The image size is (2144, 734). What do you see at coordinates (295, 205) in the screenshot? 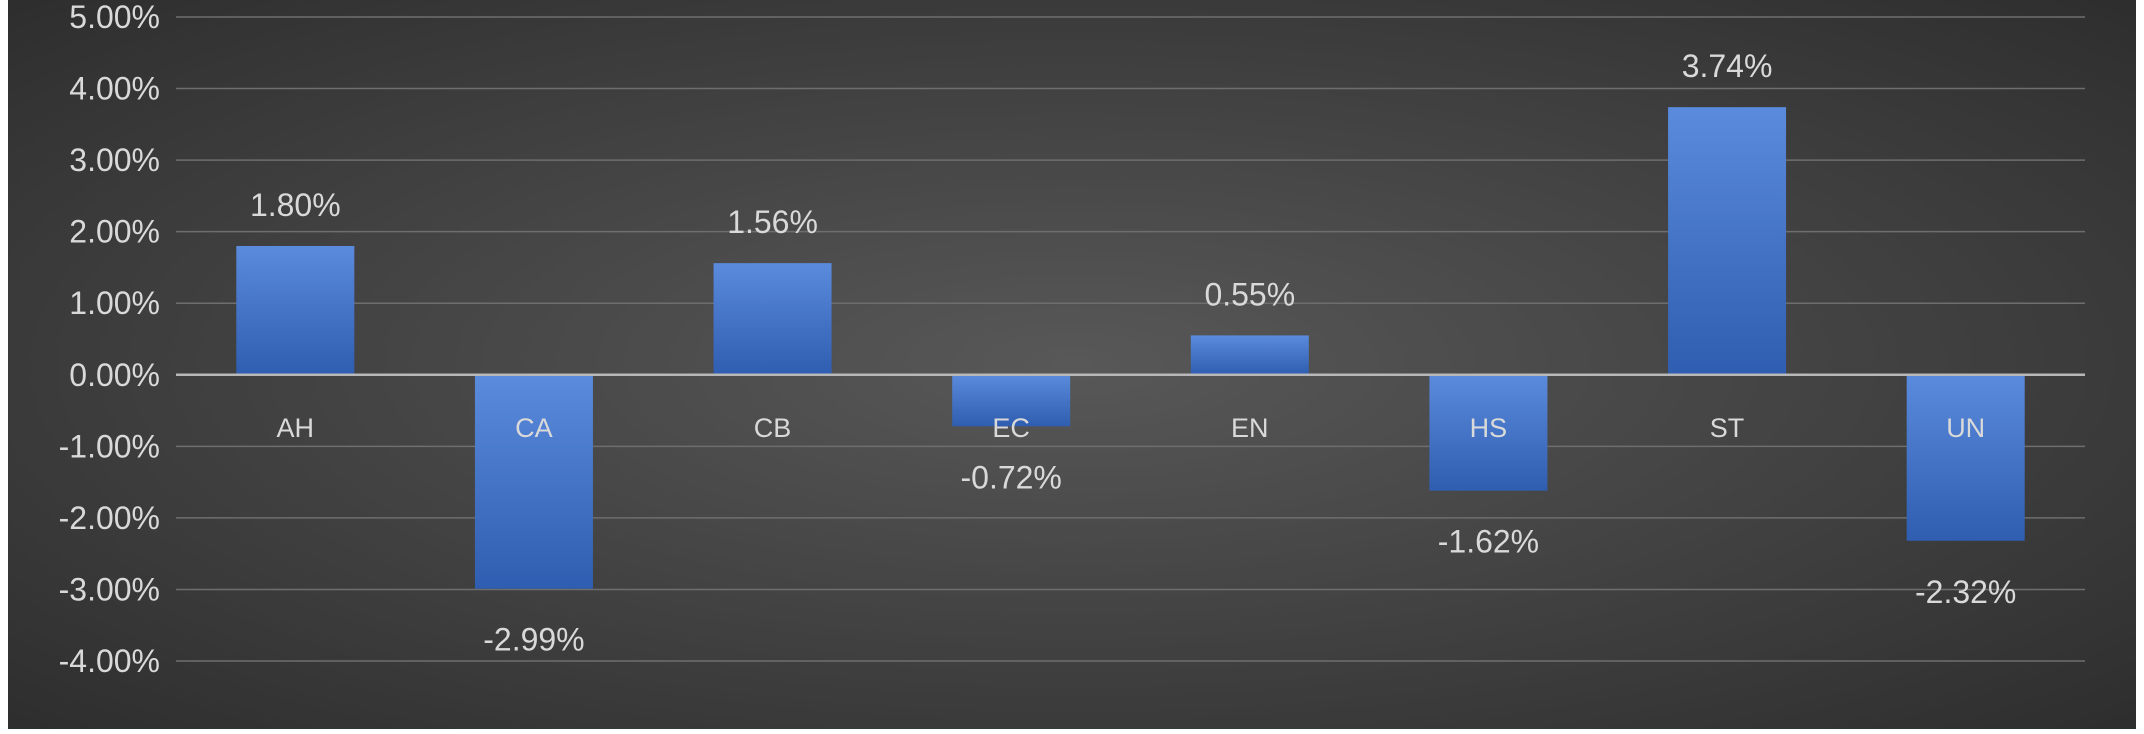
I see `data-label: 1.80%` at bounding box center [295, 205].